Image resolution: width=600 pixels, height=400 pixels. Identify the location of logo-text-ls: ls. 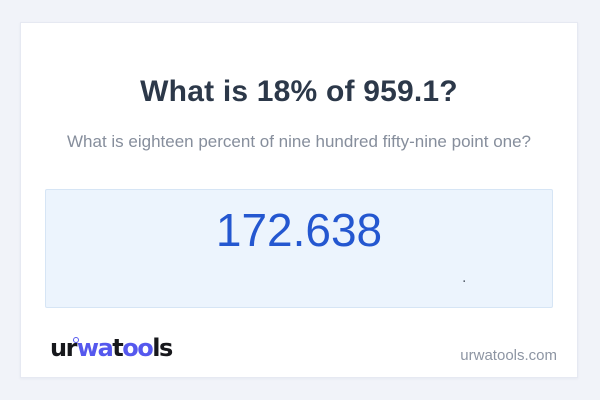
(162, 348).